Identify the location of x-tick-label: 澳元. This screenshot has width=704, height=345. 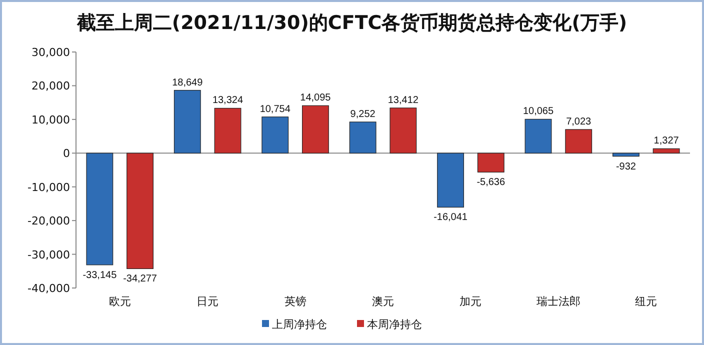
(383, 301).